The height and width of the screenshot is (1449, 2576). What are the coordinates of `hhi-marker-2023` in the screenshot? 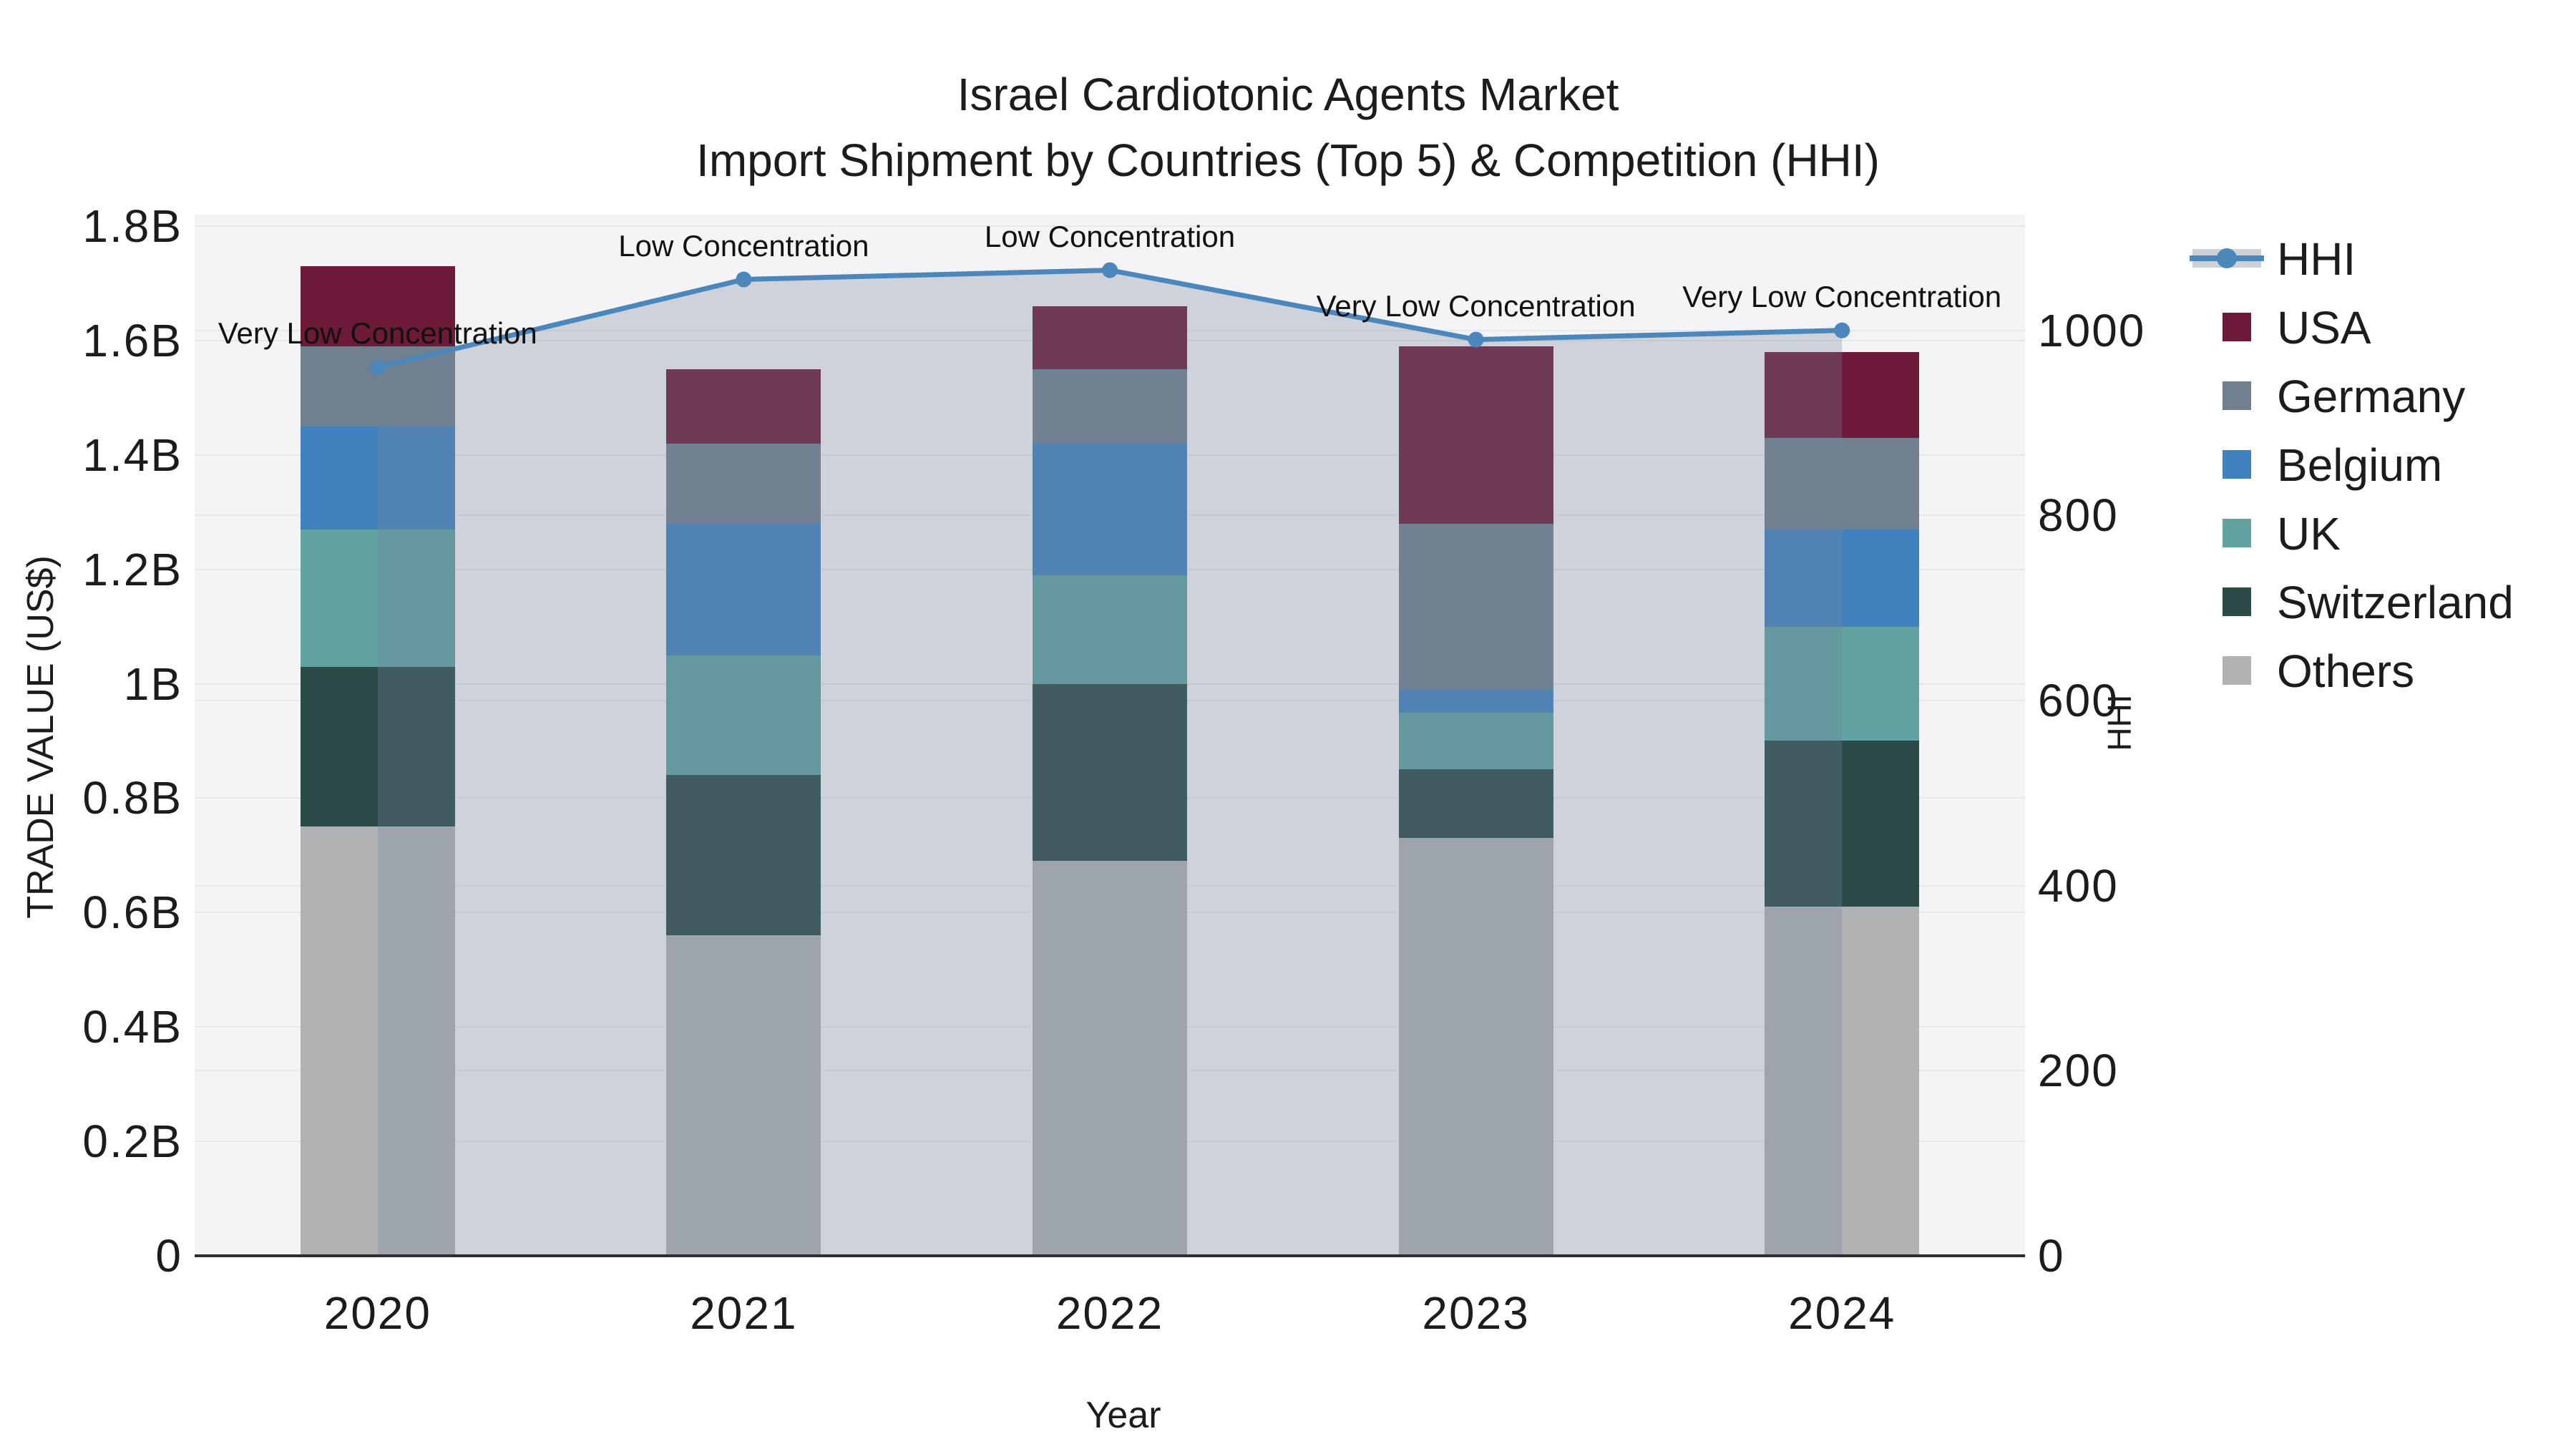 It's located at (1476, 339).